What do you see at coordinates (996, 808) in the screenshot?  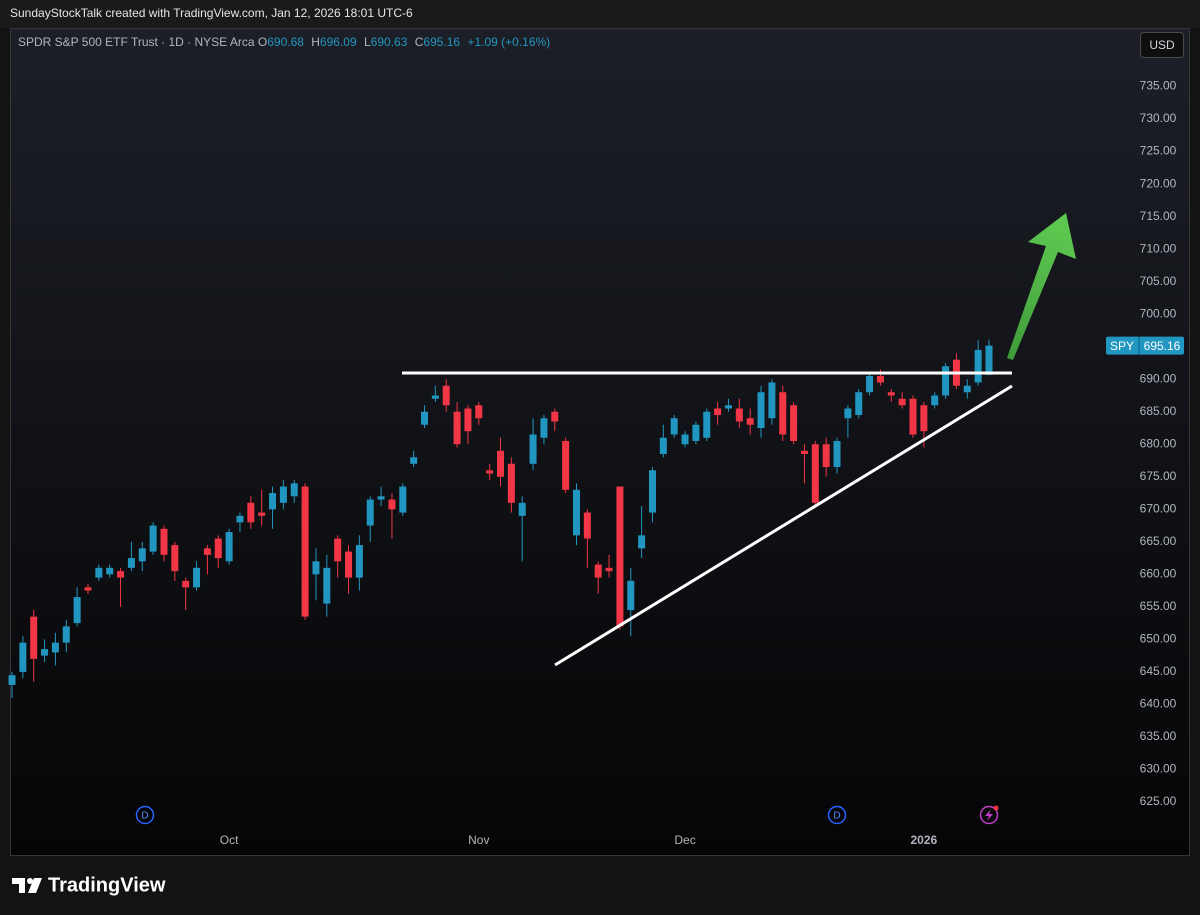 I see `earnings-dot` at bounding box center [996, 808].